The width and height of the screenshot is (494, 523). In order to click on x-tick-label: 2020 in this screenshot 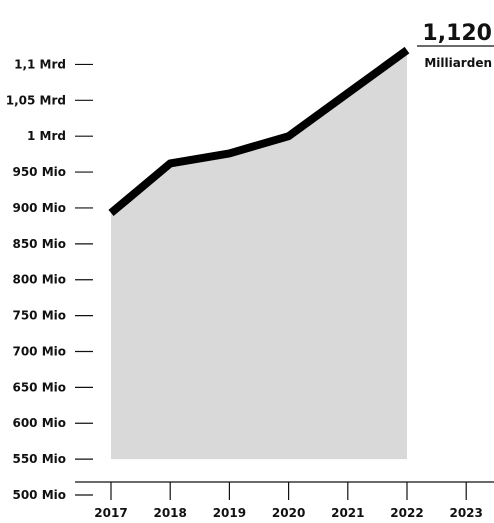, I will do `click(288, 513)`.